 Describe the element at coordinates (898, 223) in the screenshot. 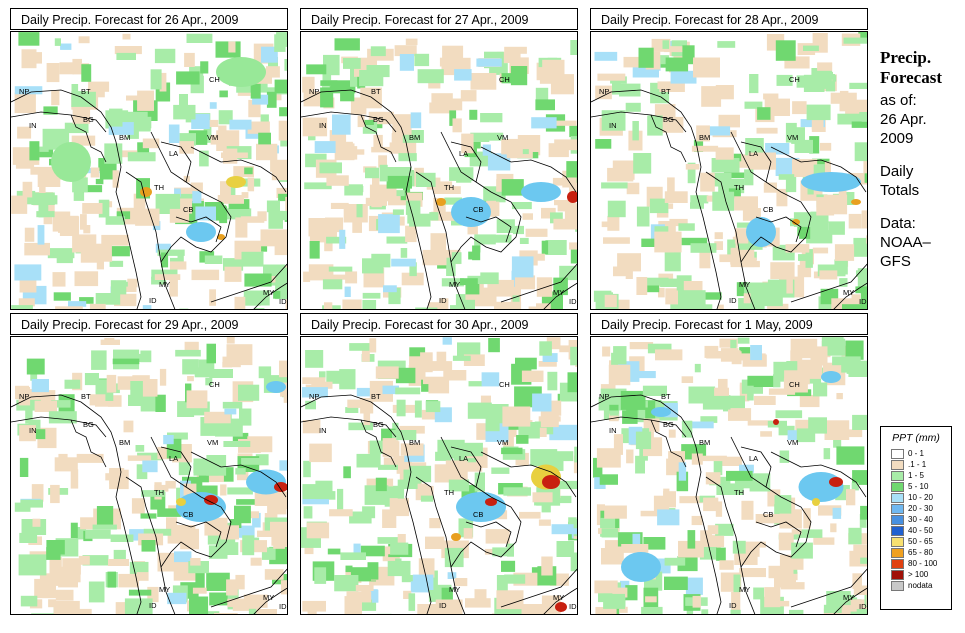

I see `data-label: Data:` at that location.